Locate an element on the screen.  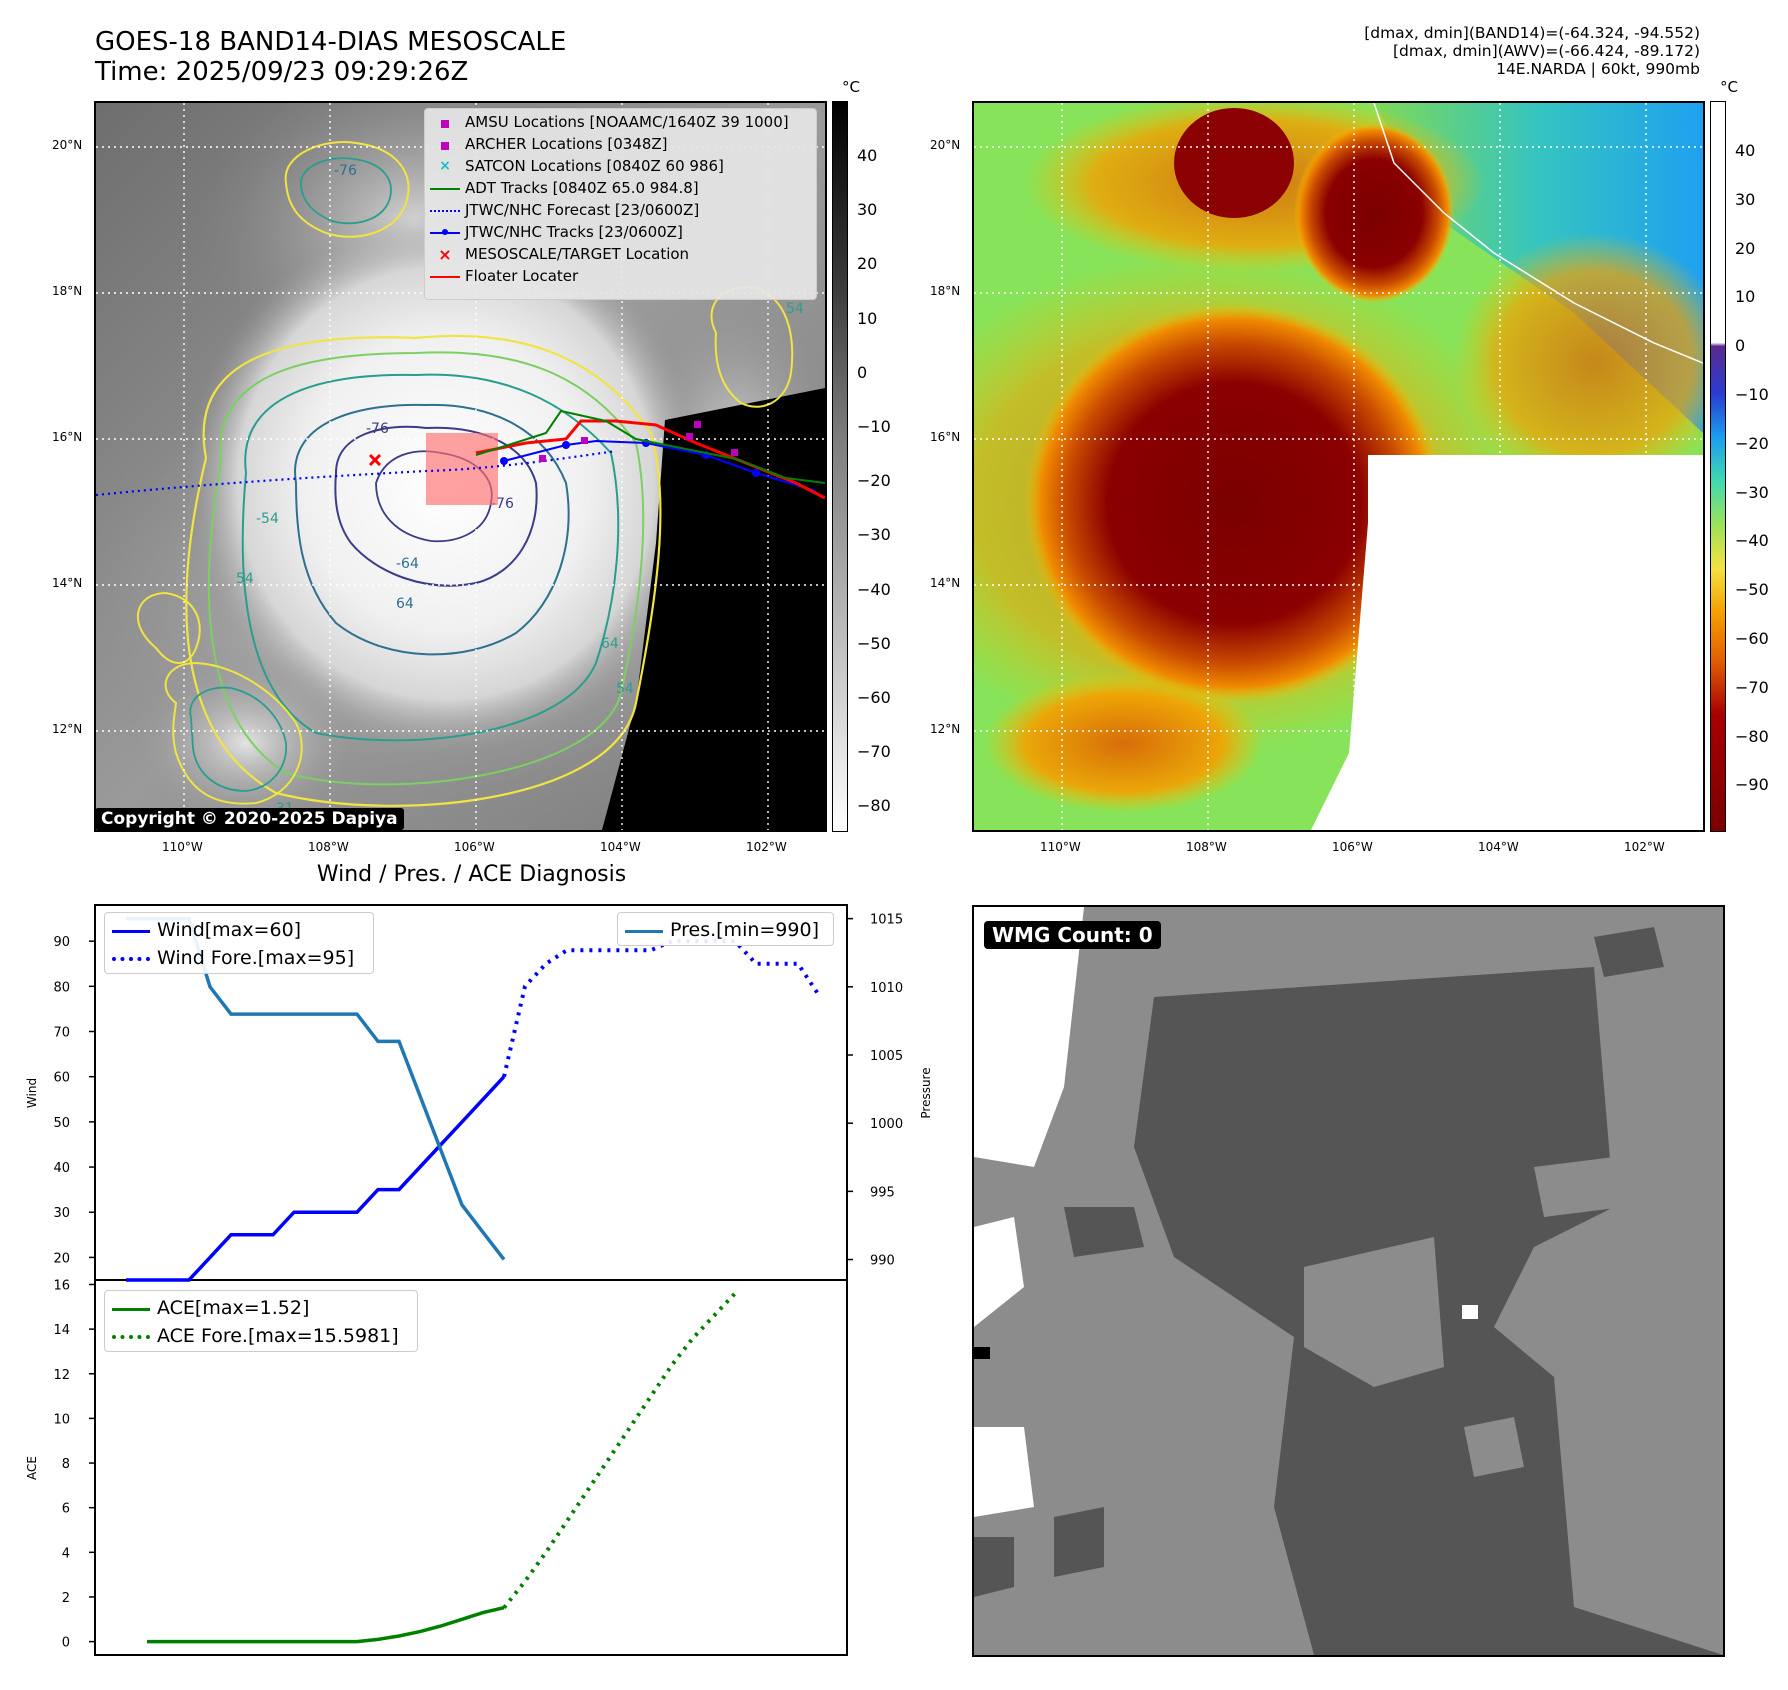
chart-time: Time: 2025/09/23 09:29:26Z is located at coordinates (282, 72).